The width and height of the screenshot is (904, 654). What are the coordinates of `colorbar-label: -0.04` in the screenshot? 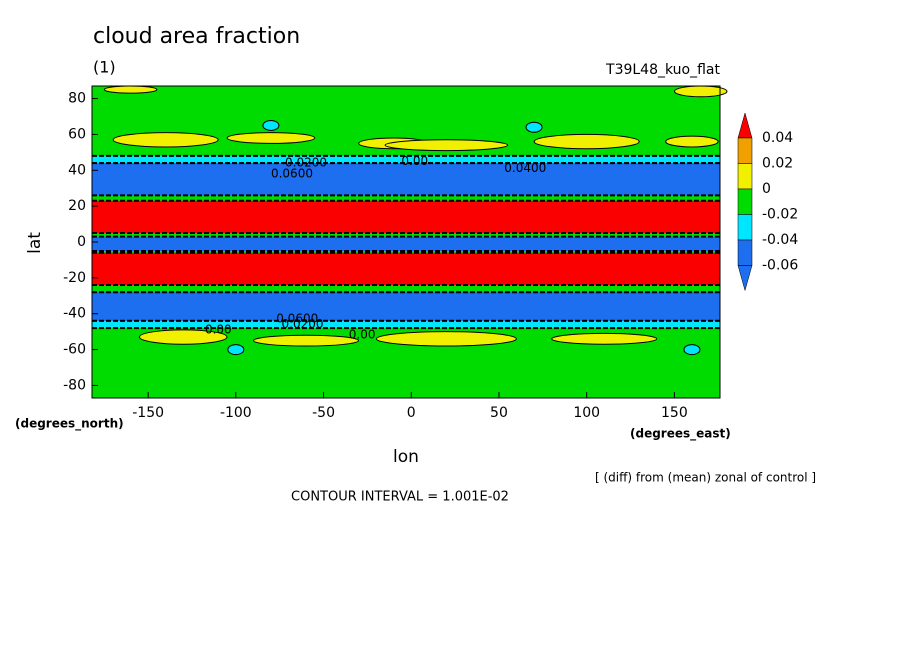 It's located at (780, 240).